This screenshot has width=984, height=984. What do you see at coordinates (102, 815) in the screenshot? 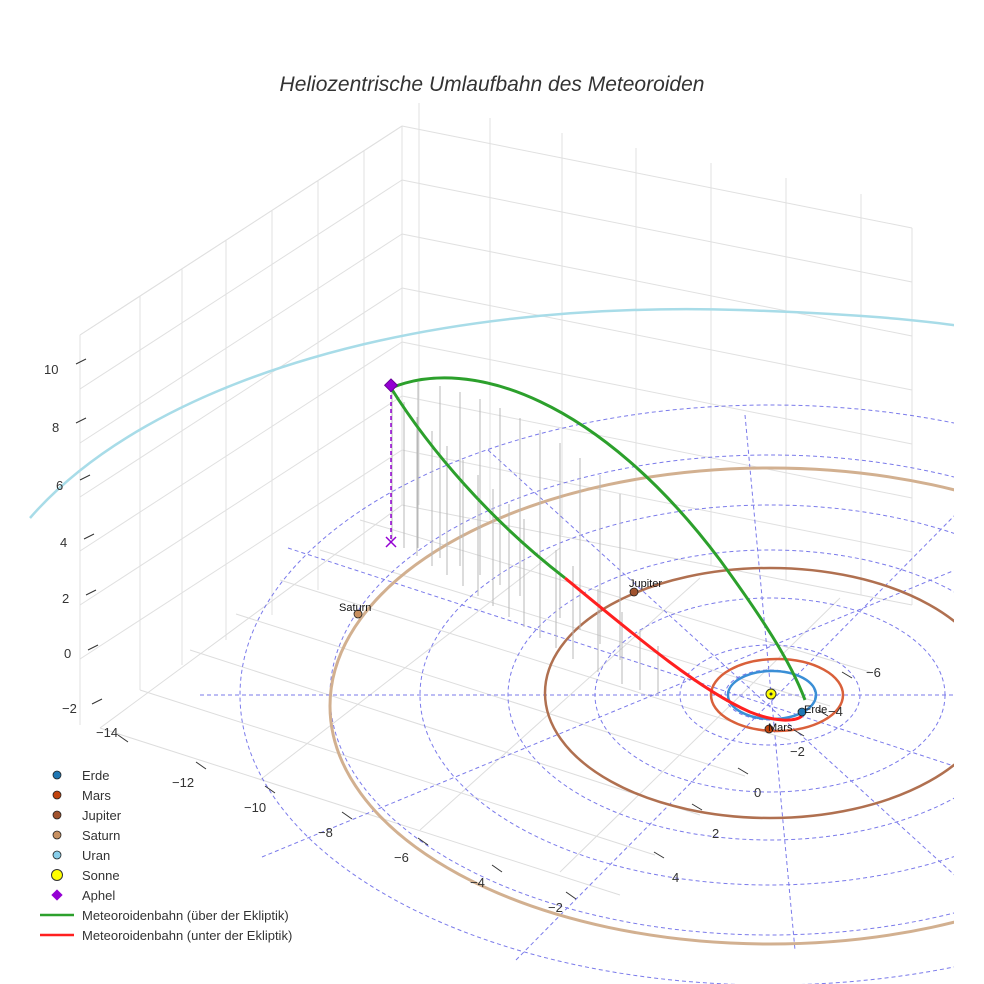
I see `legend-label: Jupiter` at bounding box center [102, 815].